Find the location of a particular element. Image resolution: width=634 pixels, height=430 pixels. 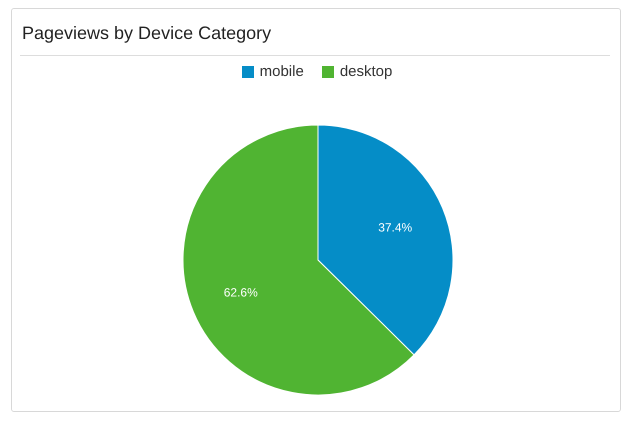

data-label: 62.6% is located at coordinates (241, 292).